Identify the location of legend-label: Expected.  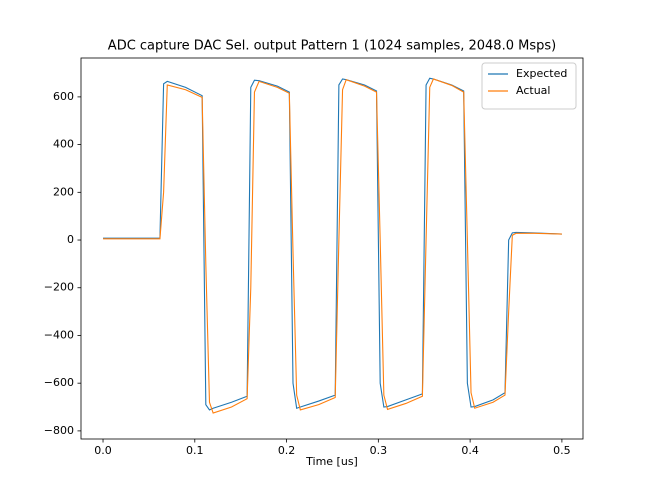
(541, 73).